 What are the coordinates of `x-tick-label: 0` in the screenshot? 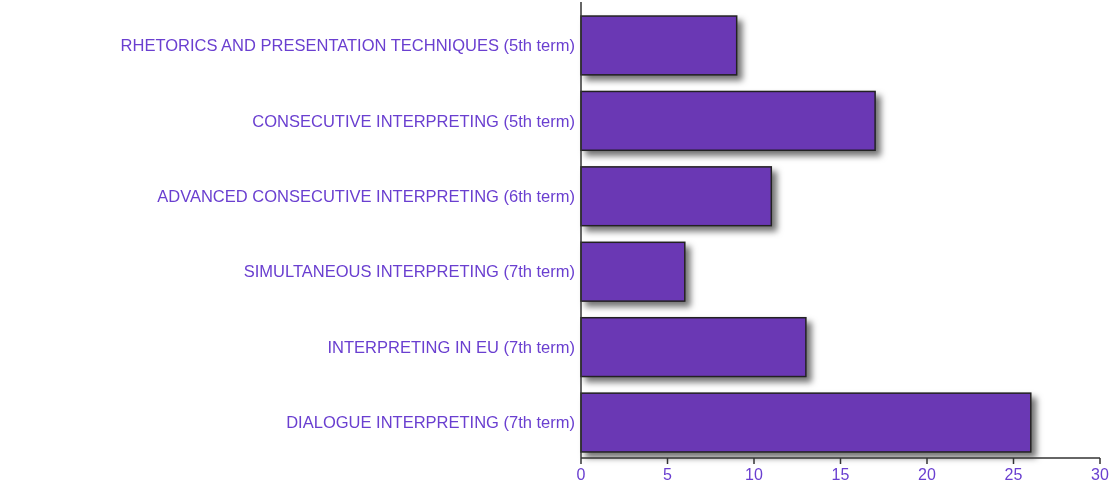 It's located at (581, 474).